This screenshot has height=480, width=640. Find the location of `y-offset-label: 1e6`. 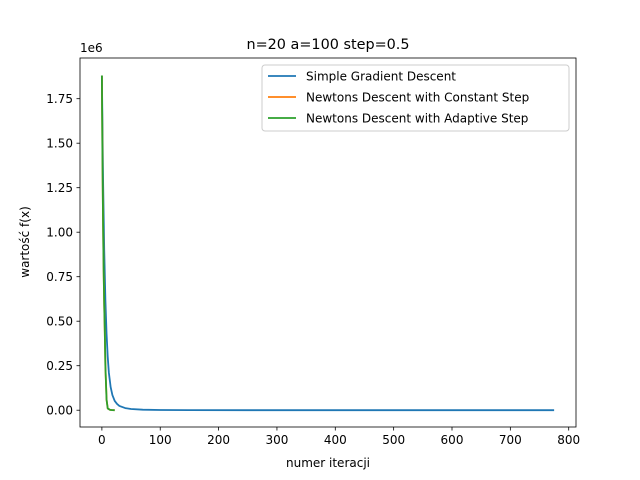

y-offset-label: 1e6 is located at coordinates (91, 48).